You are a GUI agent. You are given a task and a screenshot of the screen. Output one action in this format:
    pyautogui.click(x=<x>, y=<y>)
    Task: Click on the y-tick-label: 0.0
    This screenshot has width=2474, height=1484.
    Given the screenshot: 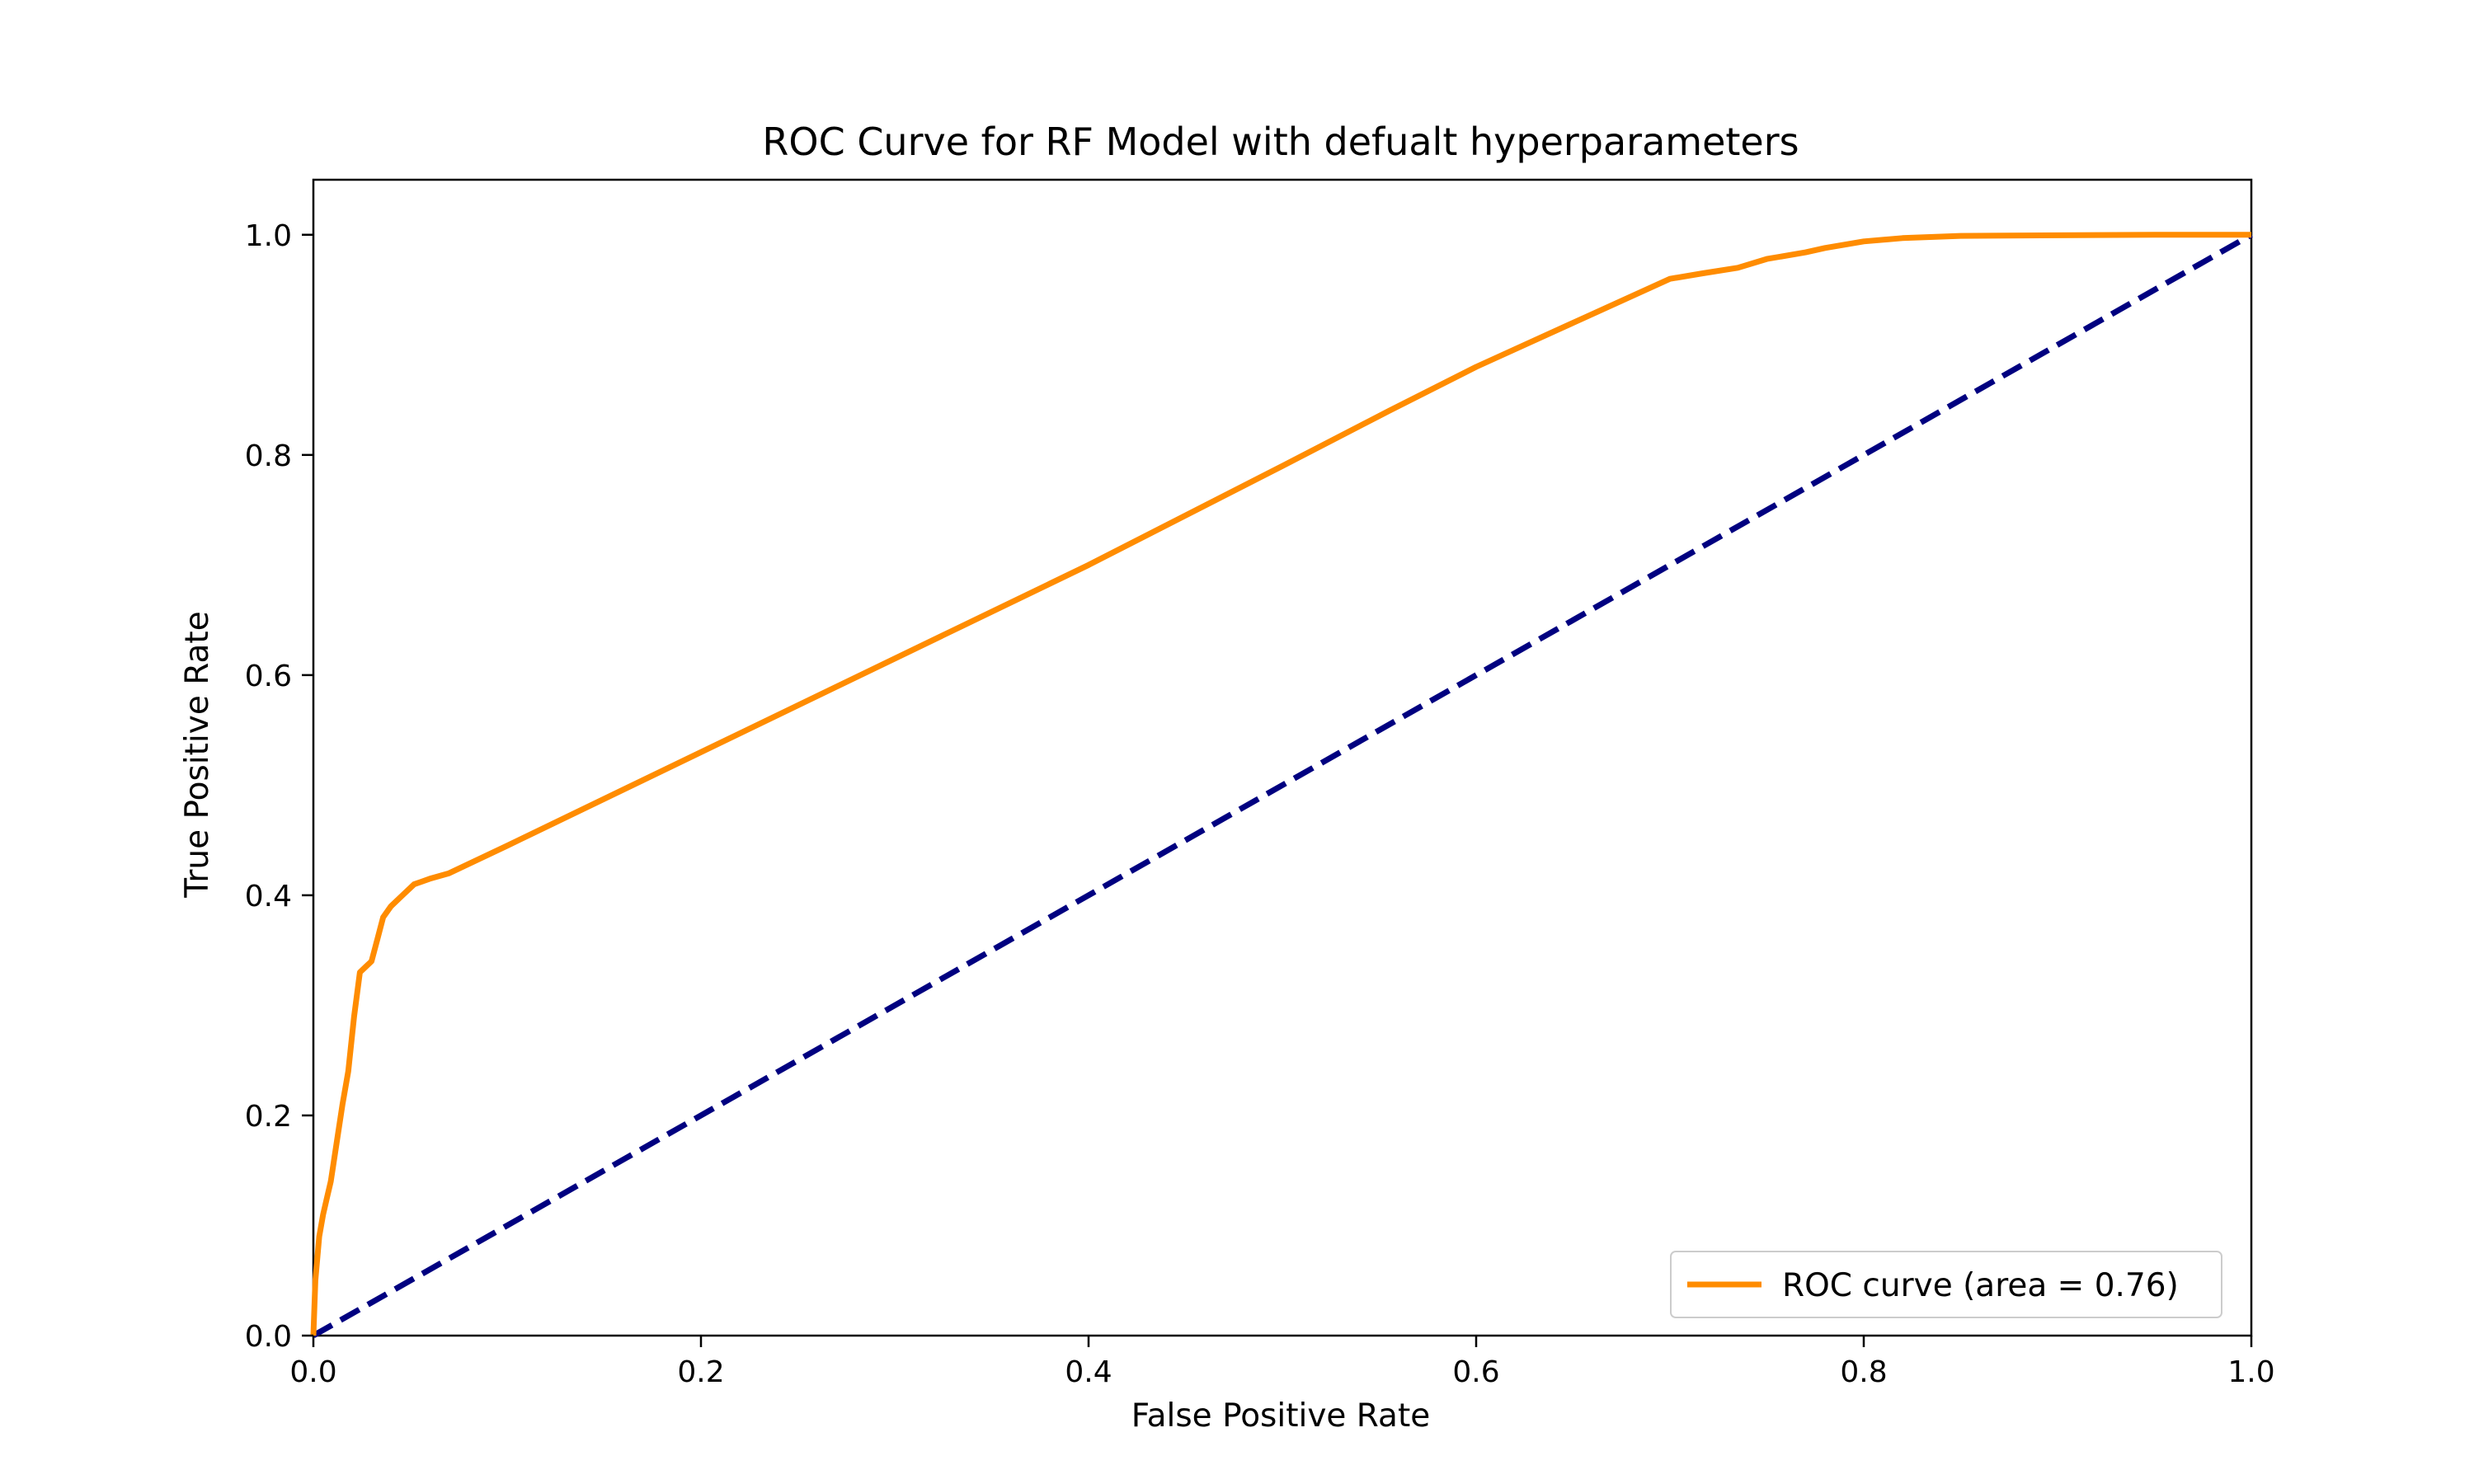 What is the action you would take?
    pyautogui.click(x=268, y=1337)
    